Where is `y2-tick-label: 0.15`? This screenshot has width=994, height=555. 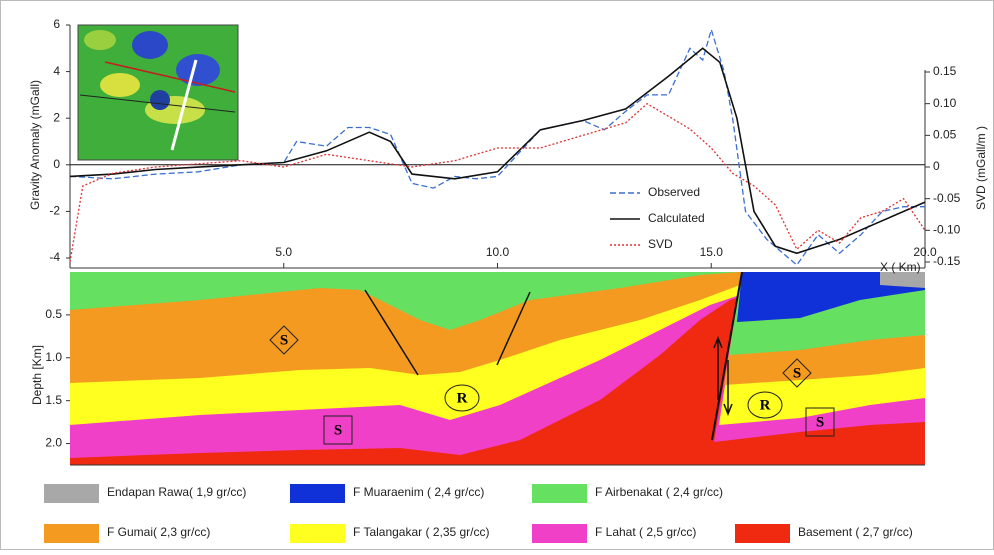 y2-tick-label: 0.15 is located at coordinates (945, 71).